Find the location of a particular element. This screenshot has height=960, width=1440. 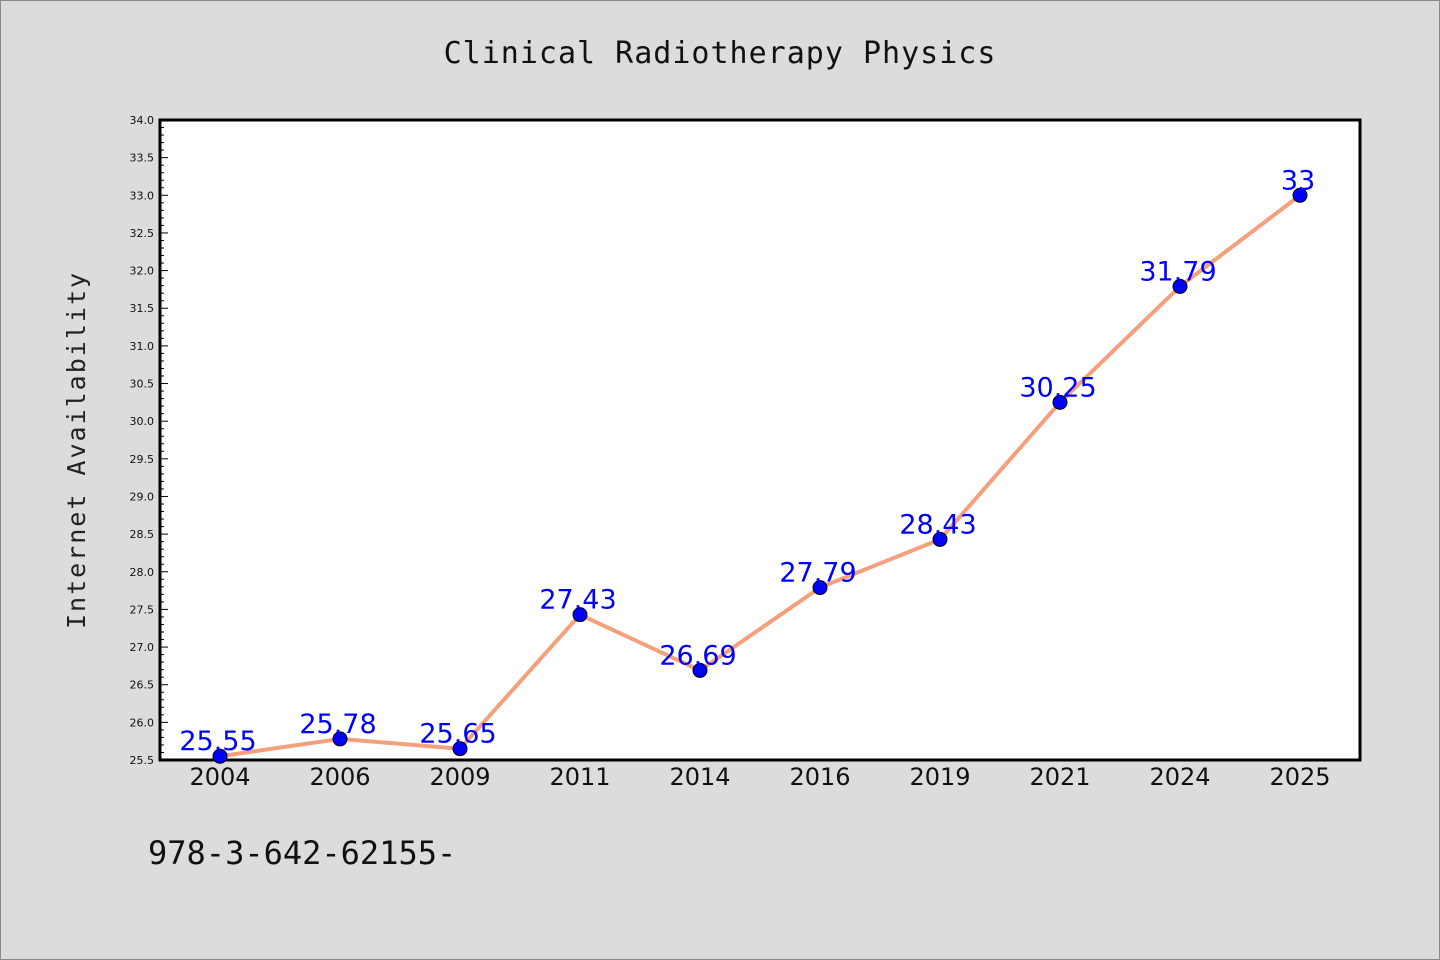

data-label: 30.25 is located at coordinates (1057, 387).